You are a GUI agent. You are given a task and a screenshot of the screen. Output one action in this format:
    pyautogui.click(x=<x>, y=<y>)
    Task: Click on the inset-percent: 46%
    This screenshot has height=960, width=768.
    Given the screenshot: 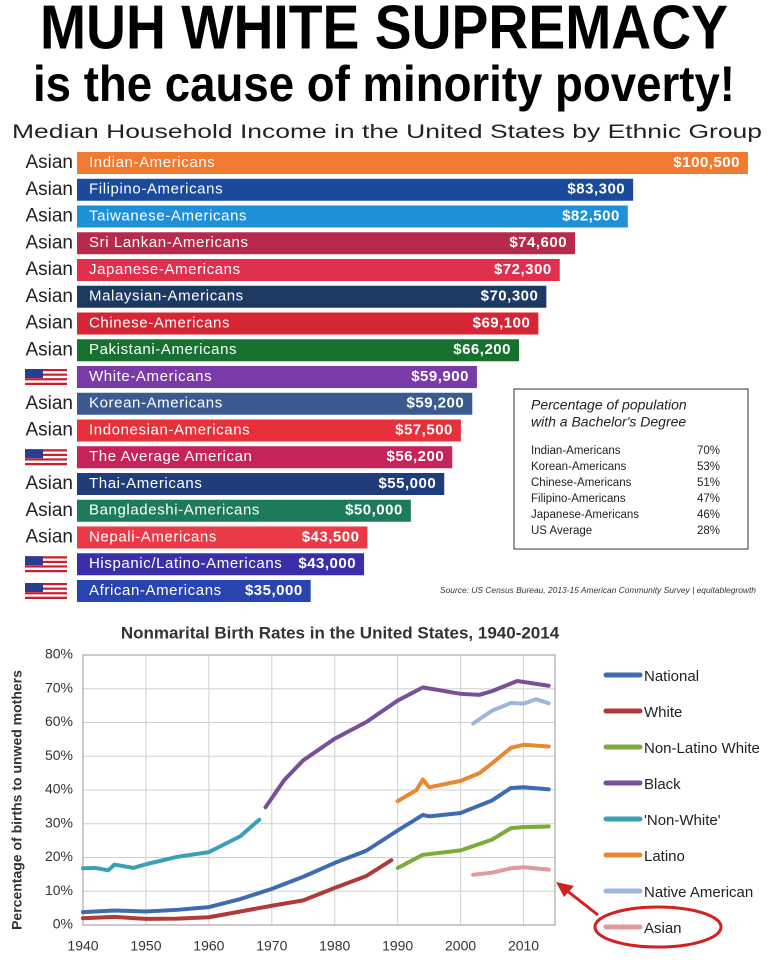 What is the action you would take?
    pyautogui.click(x=708, y=515)
    